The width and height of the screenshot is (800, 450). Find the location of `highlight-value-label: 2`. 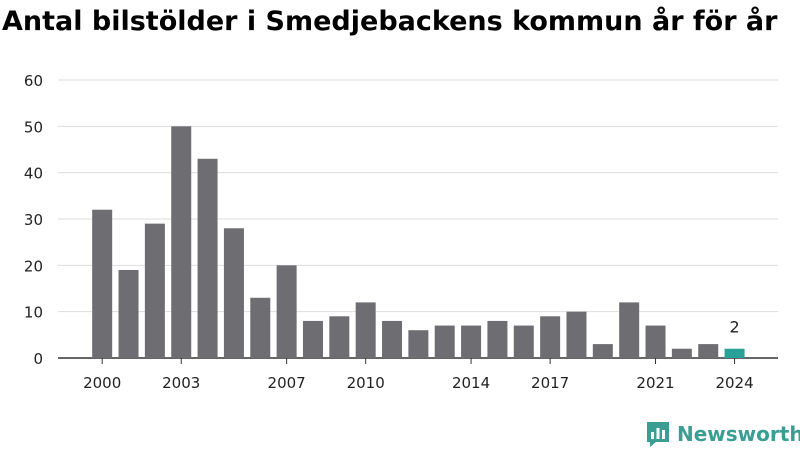

highlight-value-label: 2 is located at coordinates (734, 327).